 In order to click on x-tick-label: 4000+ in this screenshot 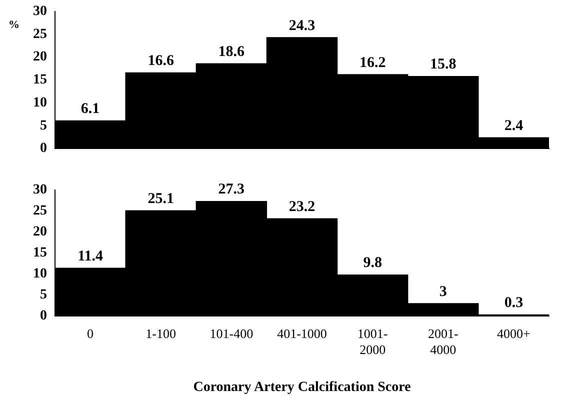, I will do `click(513, 334)`.